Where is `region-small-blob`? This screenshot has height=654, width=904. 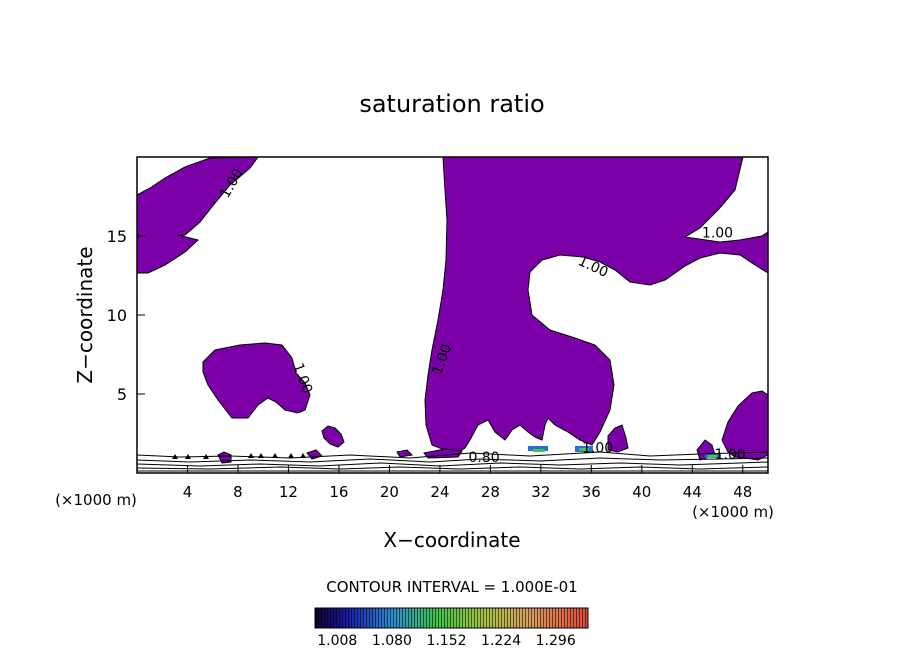 region-small-blob is located at coordinates (333, 436).